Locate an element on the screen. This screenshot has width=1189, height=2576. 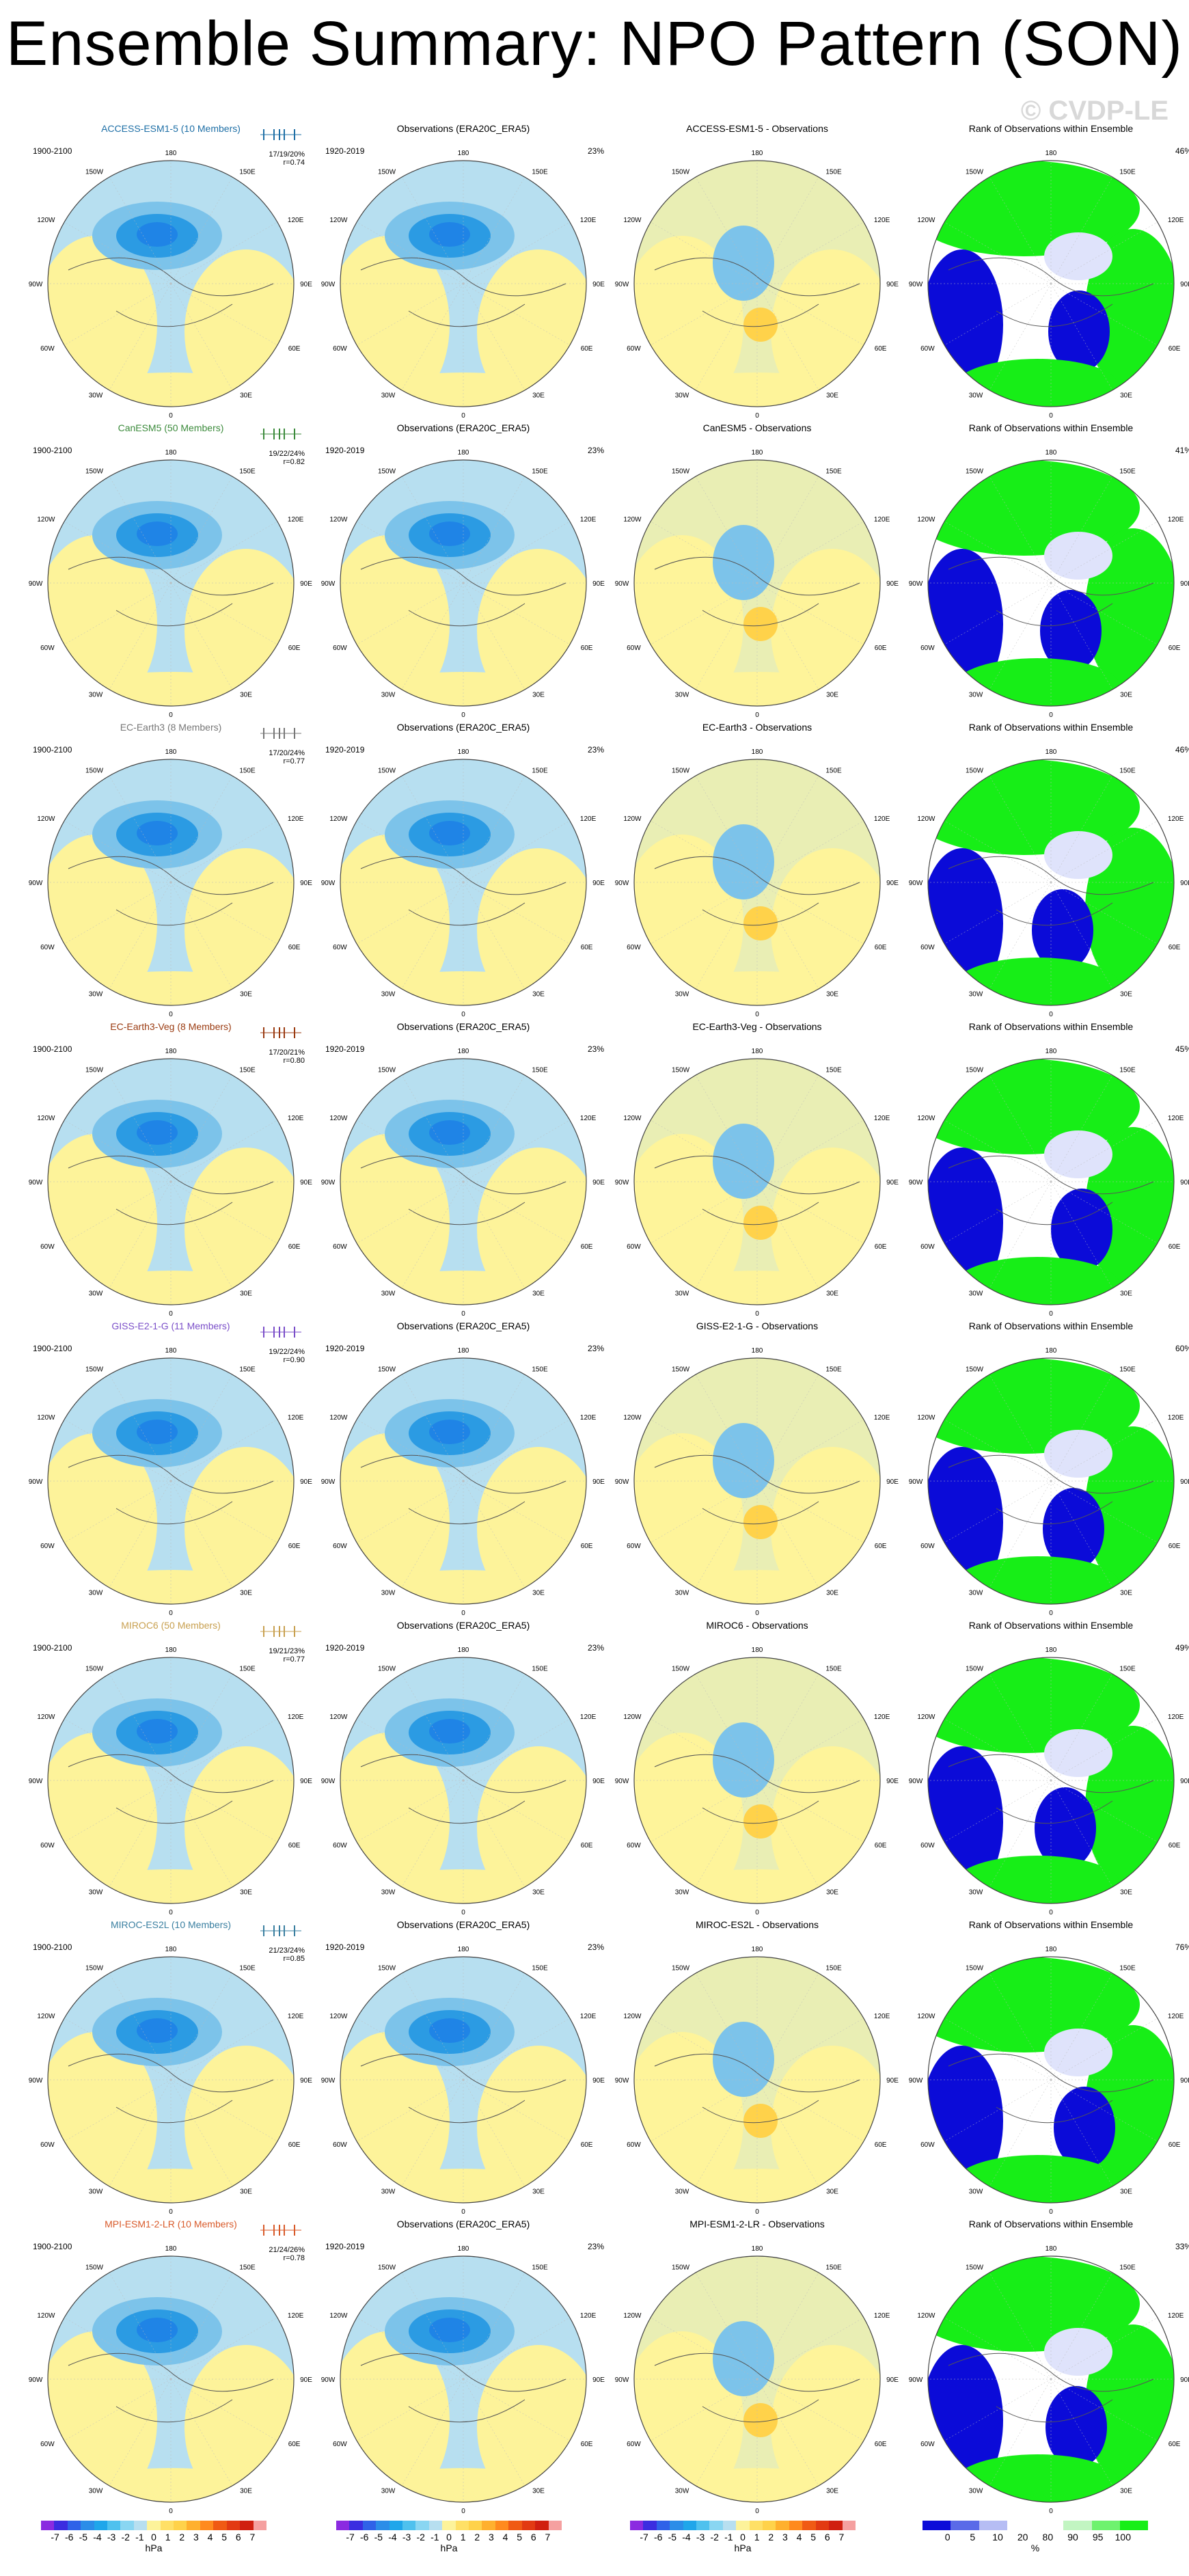
colorbar-tick: 0 is located at coordinates (947, 2538).